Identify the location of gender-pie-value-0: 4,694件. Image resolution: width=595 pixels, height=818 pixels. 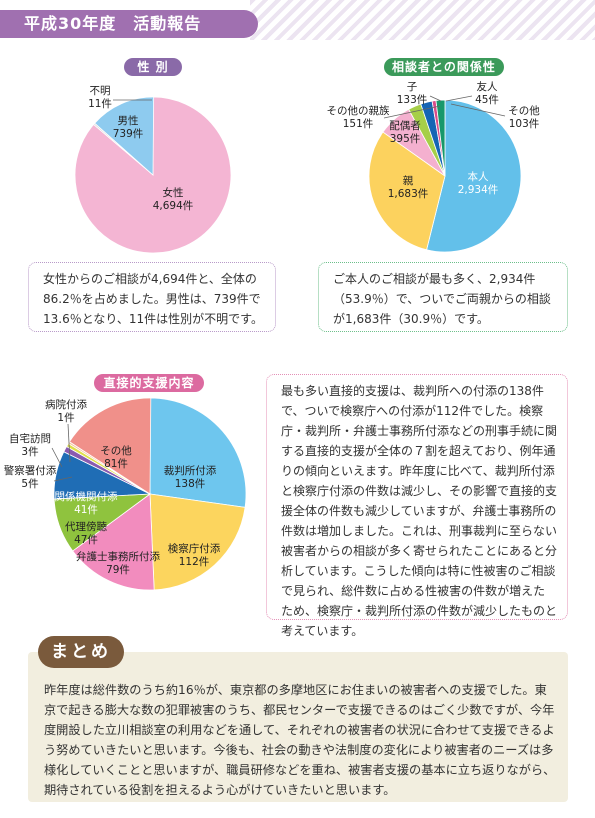
(173, 206).